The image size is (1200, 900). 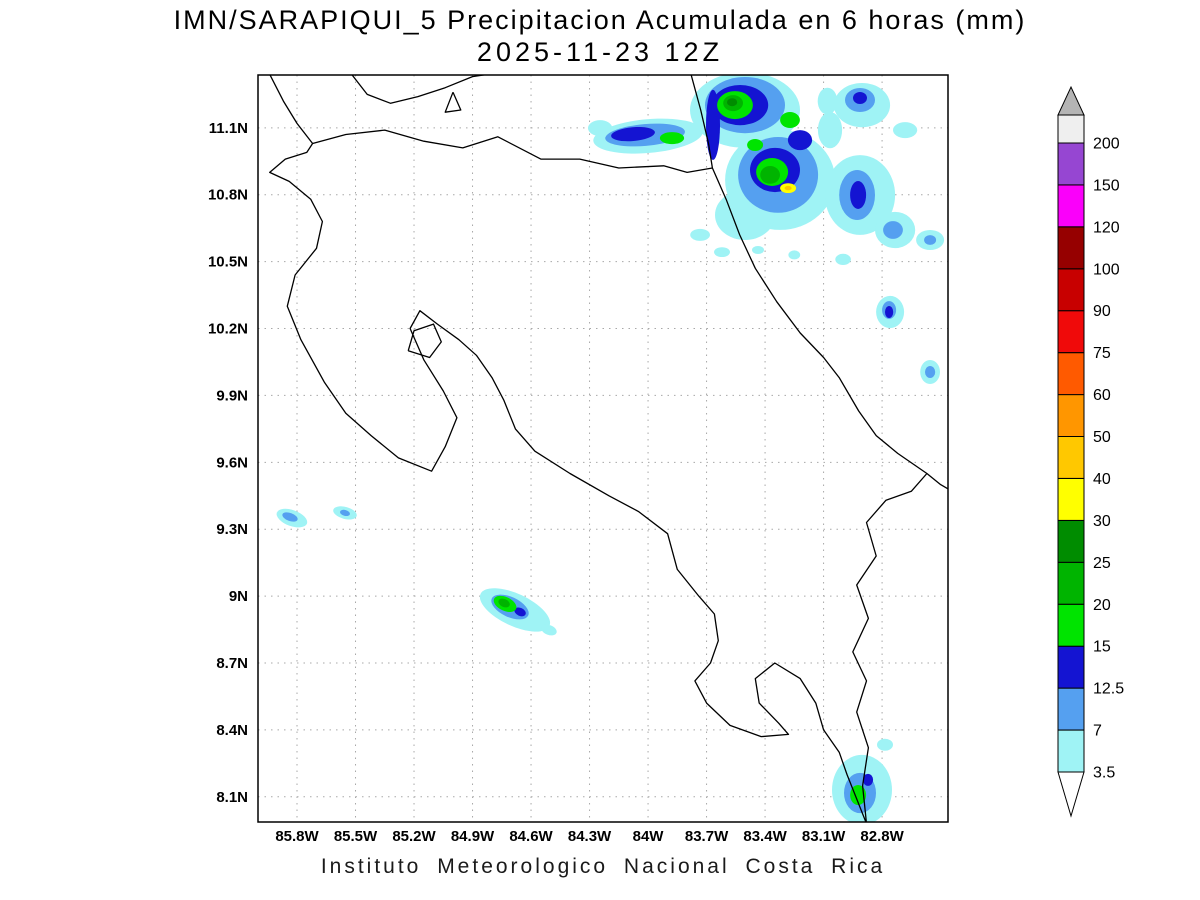 I want to click on colorbar-segment-above-max, so click(x=1071, y=129).